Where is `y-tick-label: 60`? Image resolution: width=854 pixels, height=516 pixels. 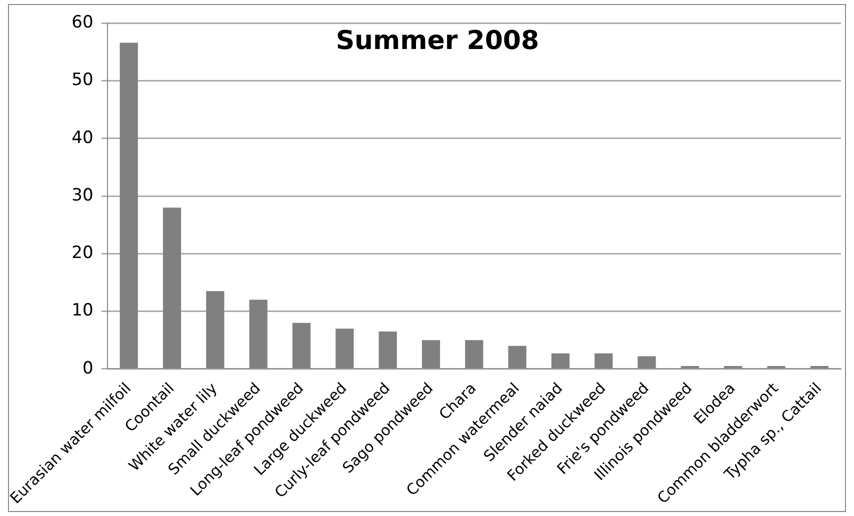 y-tick-label: 60 is located at coordinates (83, 22).